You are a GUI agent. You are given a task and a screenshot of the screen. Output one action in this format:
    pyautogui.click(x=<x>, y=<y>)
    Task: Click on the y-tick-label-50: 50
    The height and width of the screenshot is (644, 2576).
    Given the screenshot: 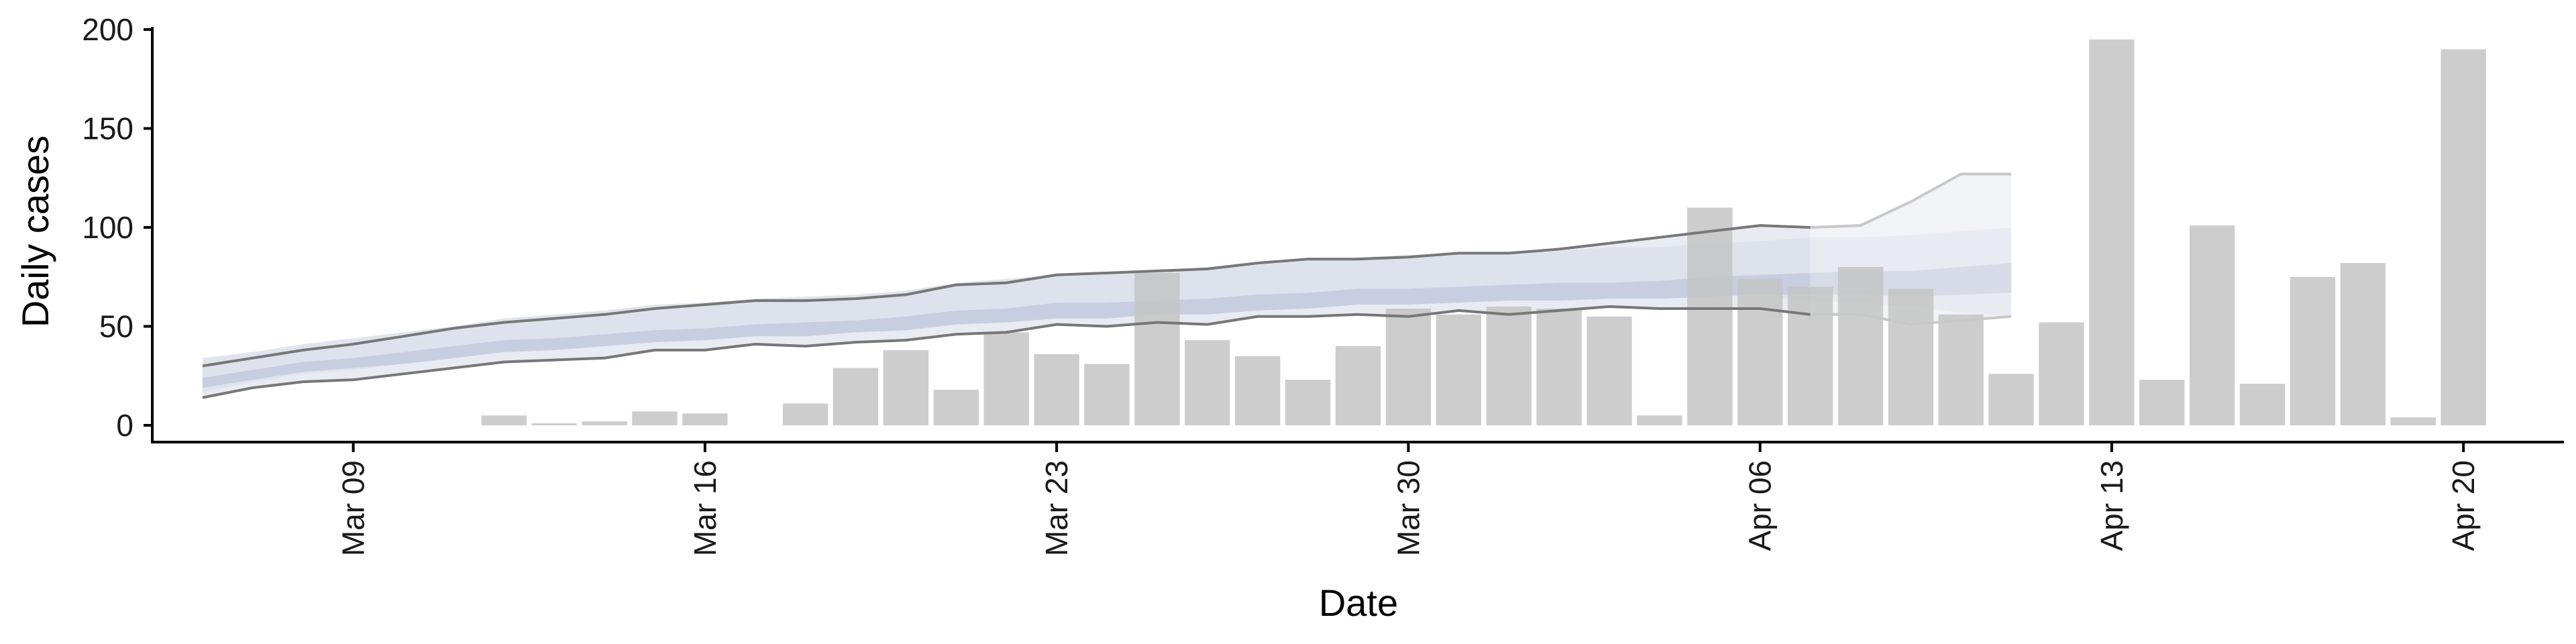 What is the action you would take?
    pyautogui.click(x=116, y=326)
    